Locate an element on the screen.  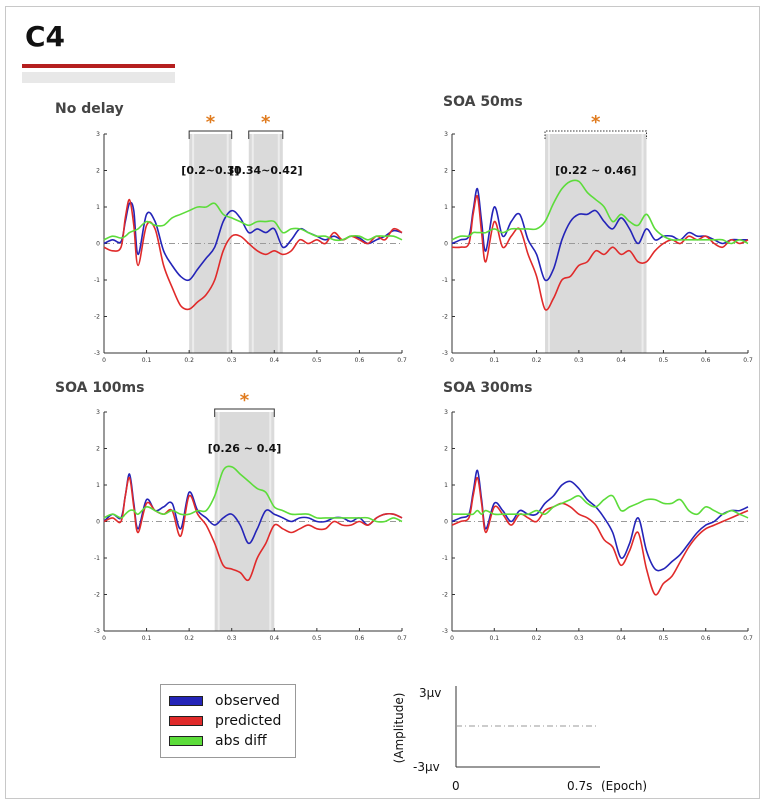
legend-label-predicted: predicted is located at coordinates (248, 721).